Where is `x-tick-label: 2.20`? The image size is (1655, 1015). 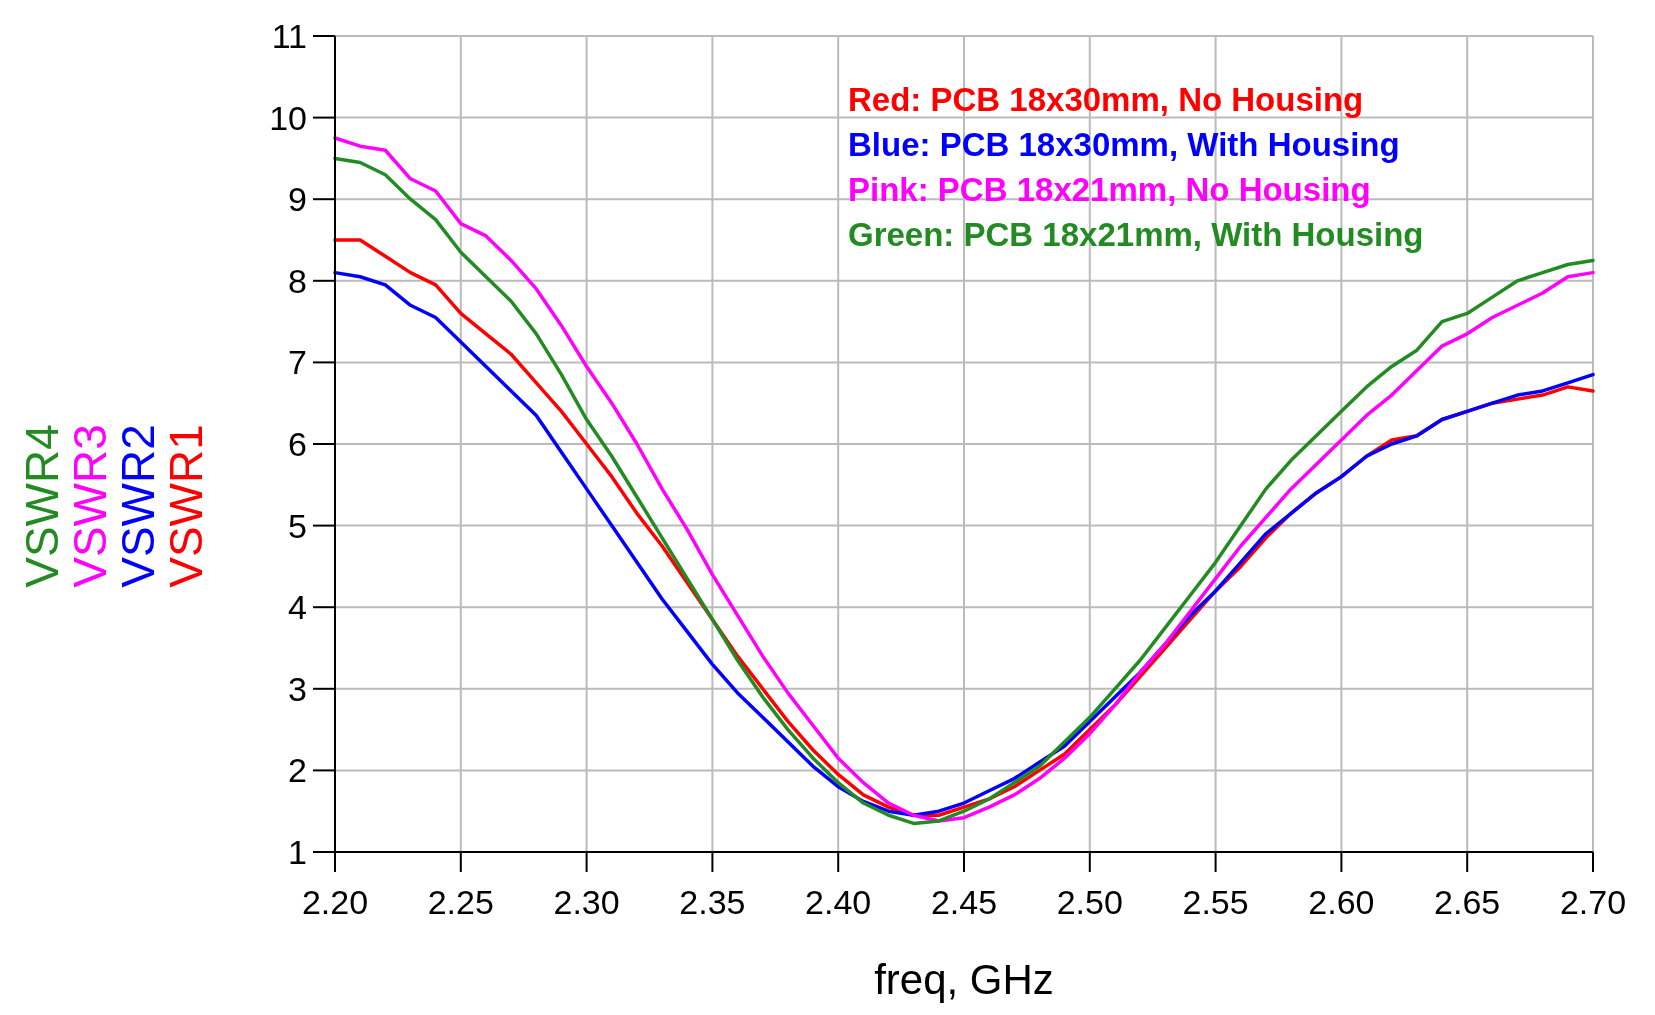
x-tick-label: 2.20 is located at coordinates (335, 902).